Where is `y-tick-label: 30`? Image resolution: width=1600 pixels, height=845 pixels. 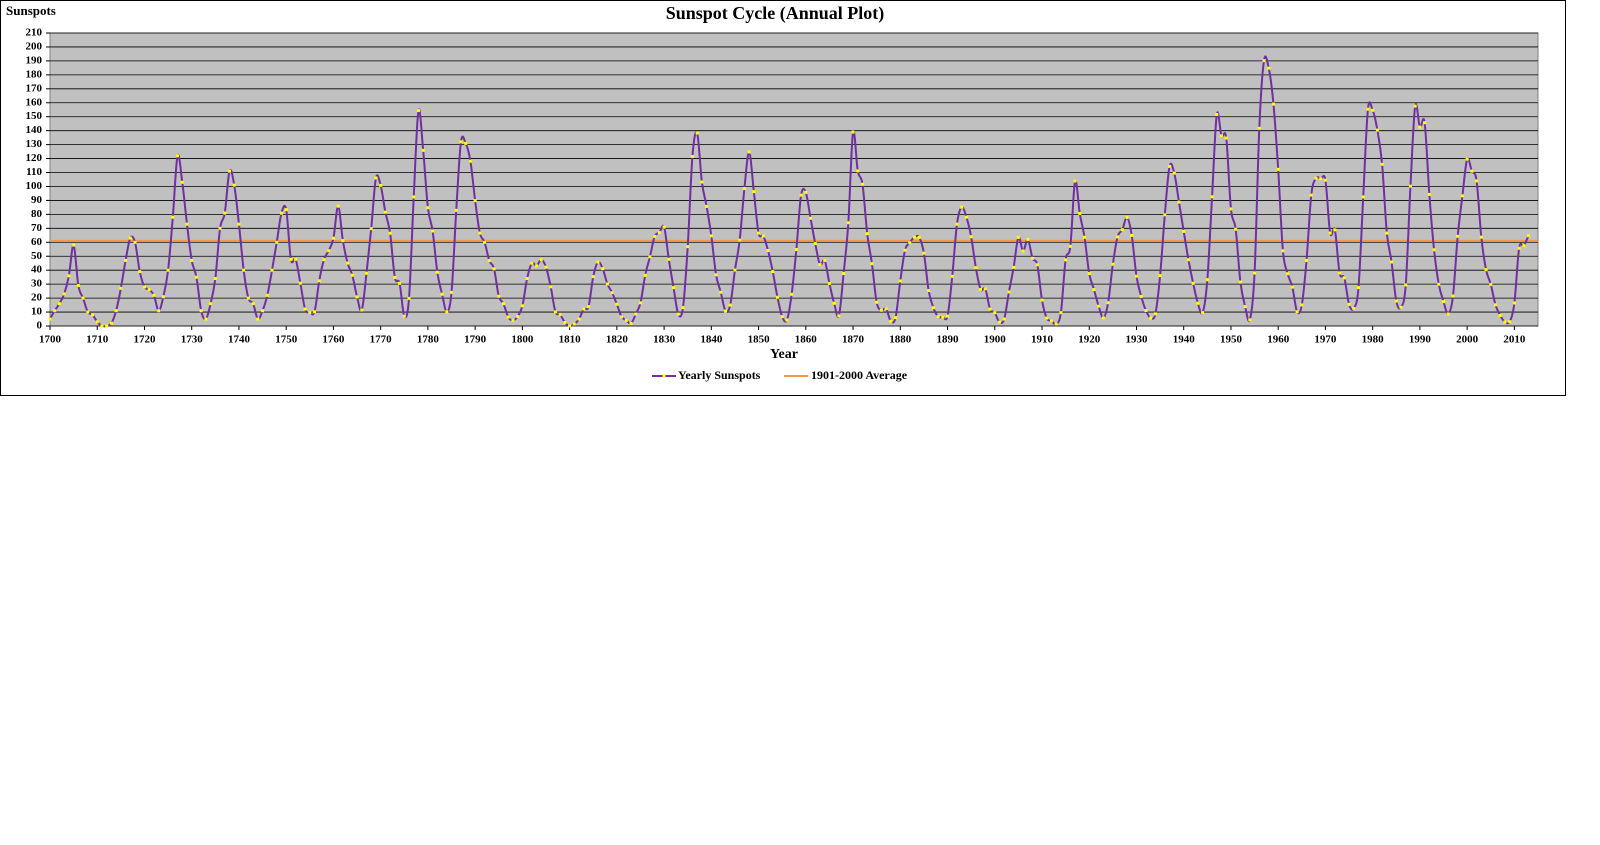 y-tick-label: 30 is located at coordinates (37, 284).